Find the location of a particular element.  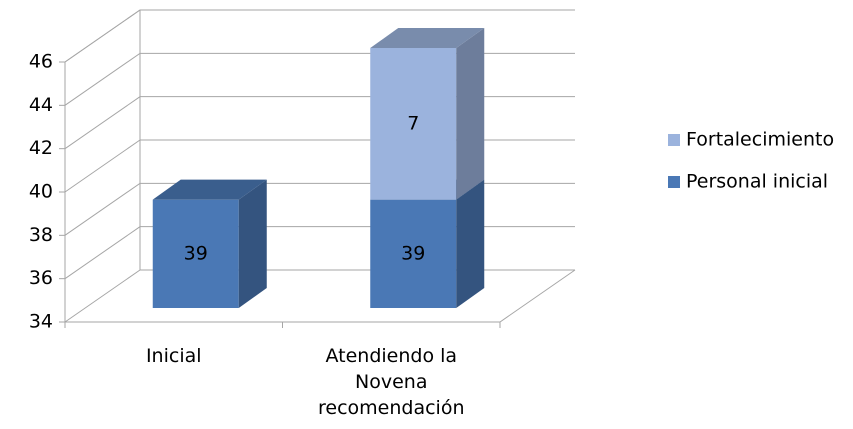

y-tick-label: 34 is located at coordinates (41, 322).